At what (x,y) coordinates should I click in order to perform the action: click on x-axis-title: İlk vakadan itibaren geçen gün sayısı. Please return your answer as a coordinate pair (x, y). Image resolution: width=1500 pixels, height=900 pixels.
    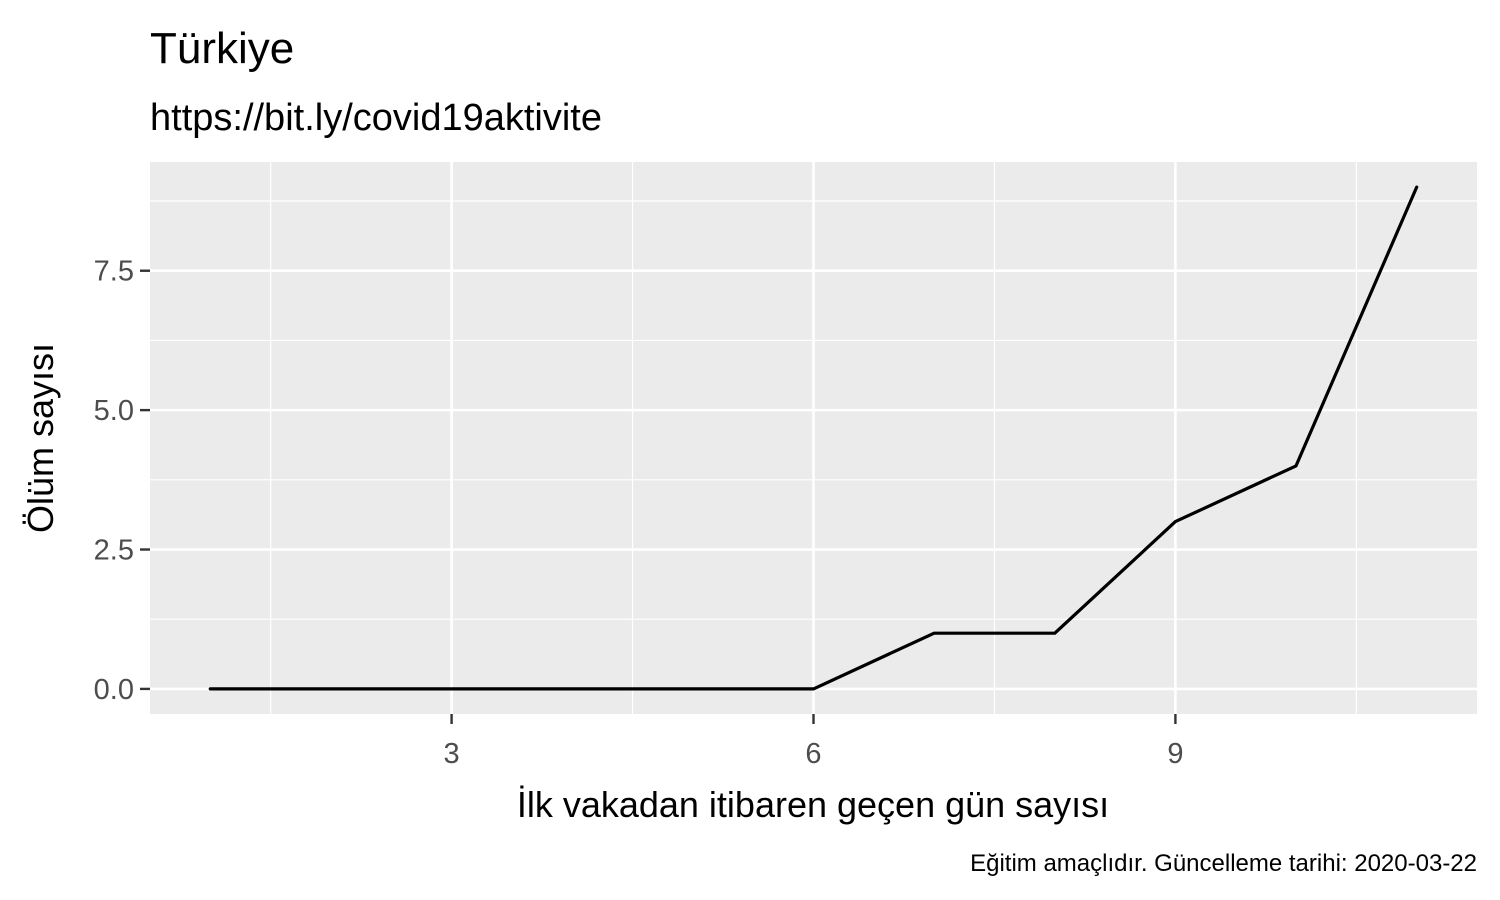
    Looking at the image, I should click on (813, 804).